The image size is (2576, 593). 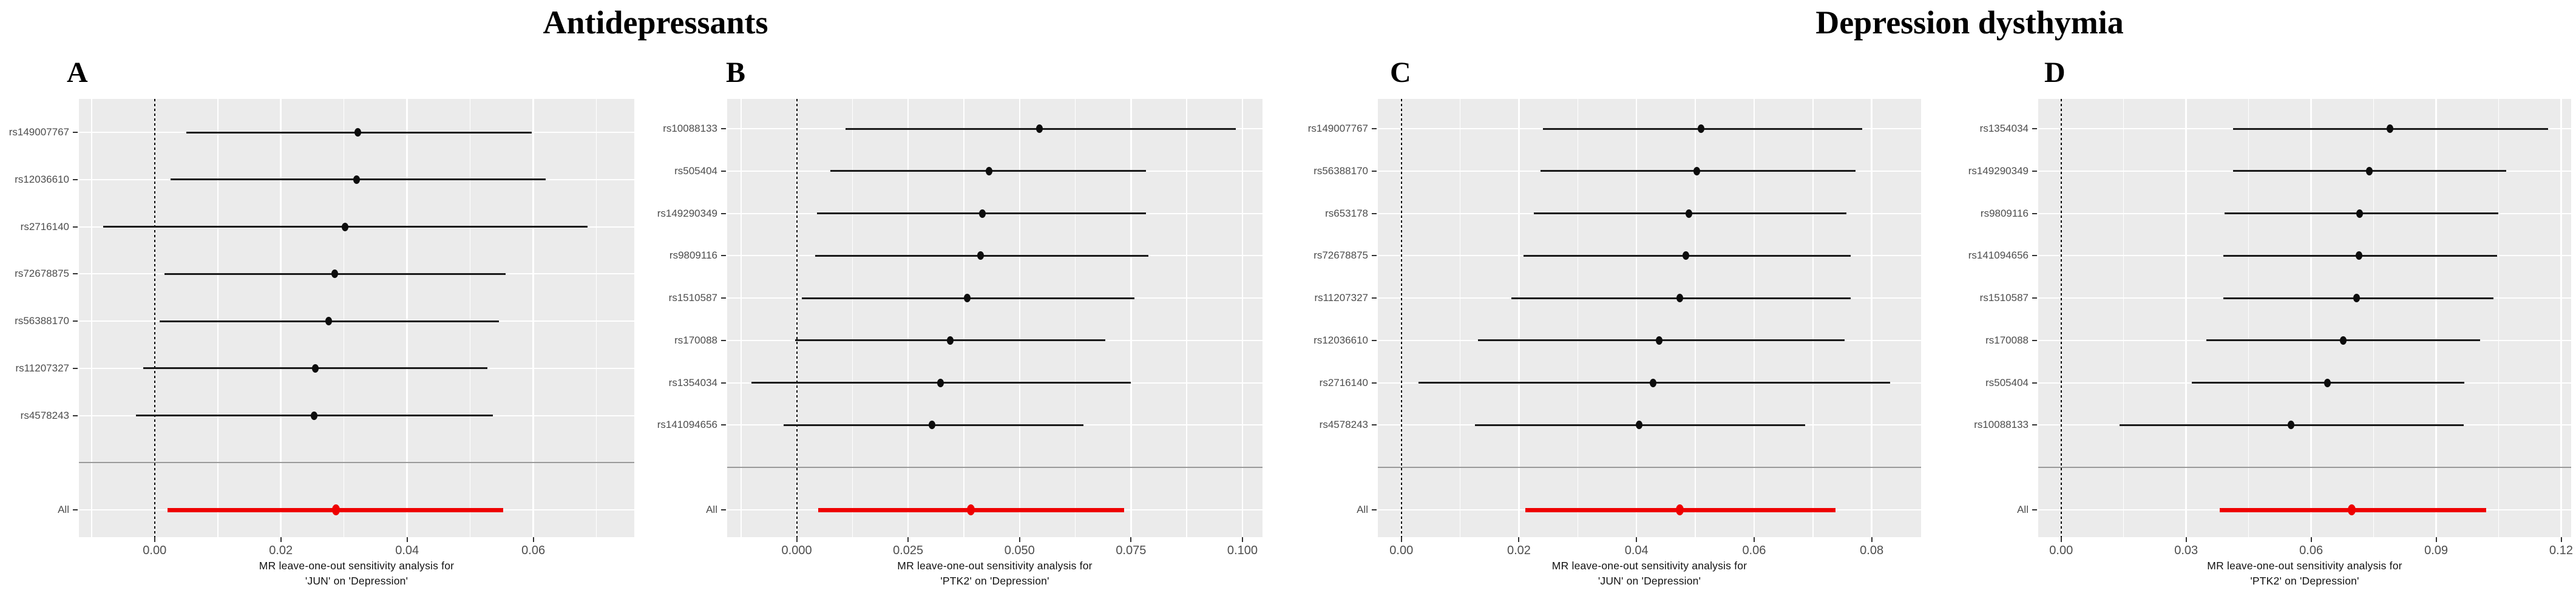 What do you see at coordinates (1341, 340) in the screenshot?
I see `snp-label: rs12036610` at bounding box center [1341, 340].